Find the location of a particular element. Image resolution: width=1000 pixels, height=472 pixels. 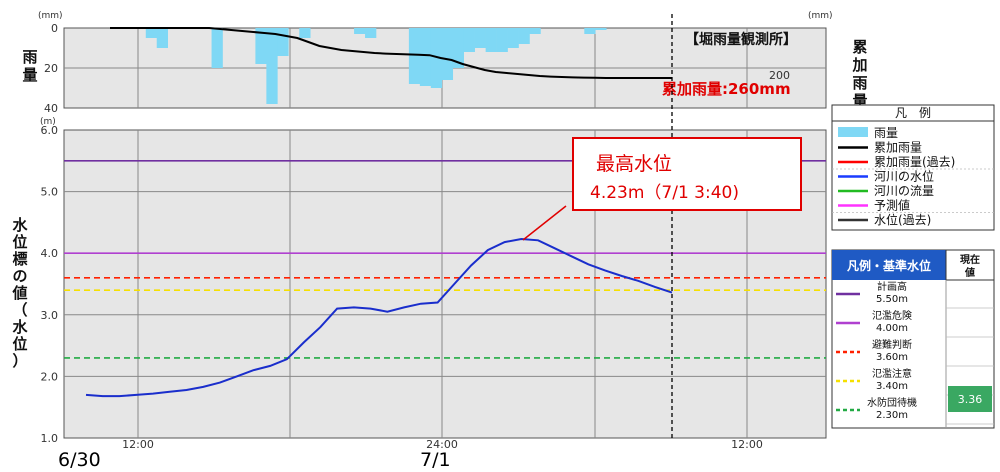

level-y-tick: 2.0 is located at coordinates (50, 376).